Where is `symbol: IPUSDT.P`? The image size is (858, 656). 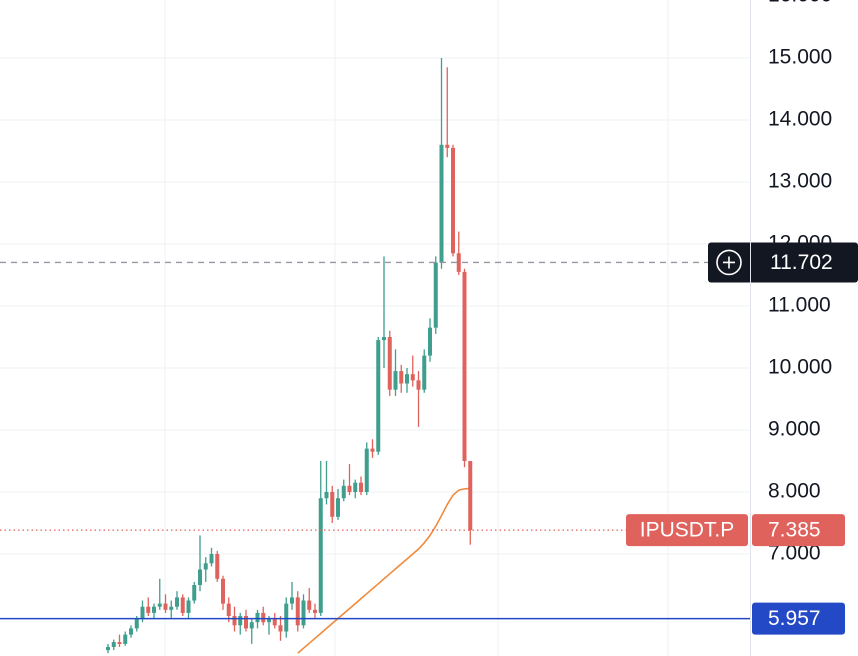 symbol: IPUSDT.P is located at coordinates (687, 530).